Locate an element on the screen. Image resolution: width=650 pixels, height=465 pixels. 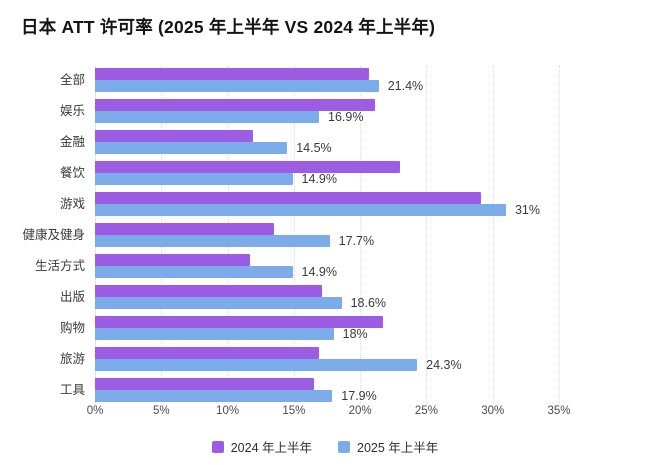
value-label: 17.9% is located at coordinates (359, 396).